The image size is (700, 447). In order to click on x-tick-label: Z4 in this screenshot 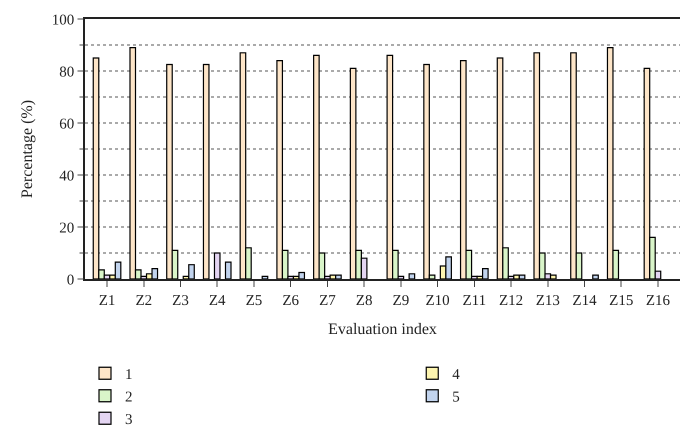, I will do `click(217, 300)`.